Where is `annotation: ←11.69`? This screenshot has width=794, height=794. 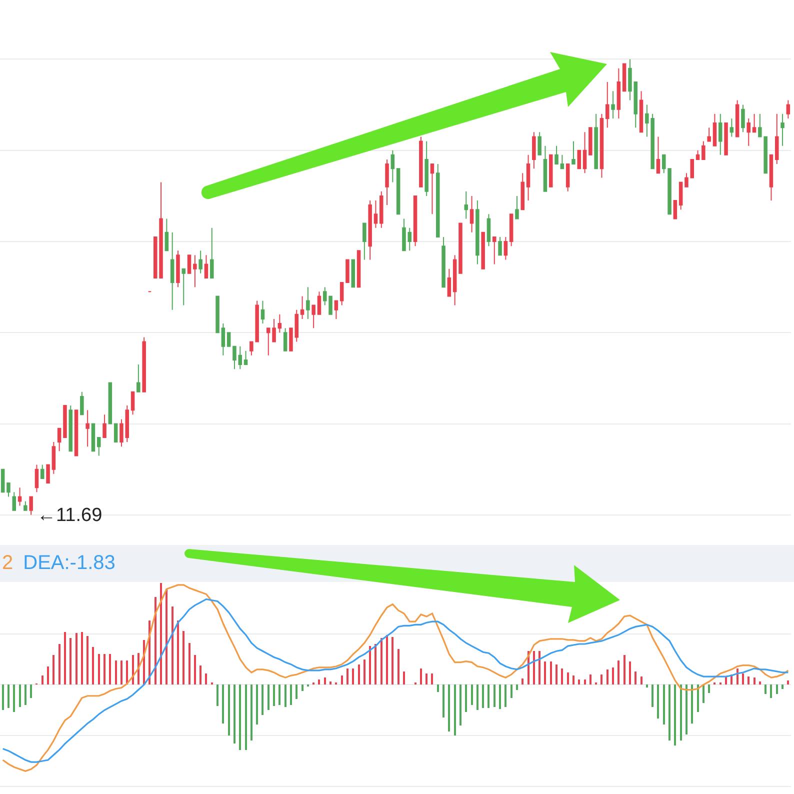 annotation: ←11.69 is located at coordinates (69, 515).